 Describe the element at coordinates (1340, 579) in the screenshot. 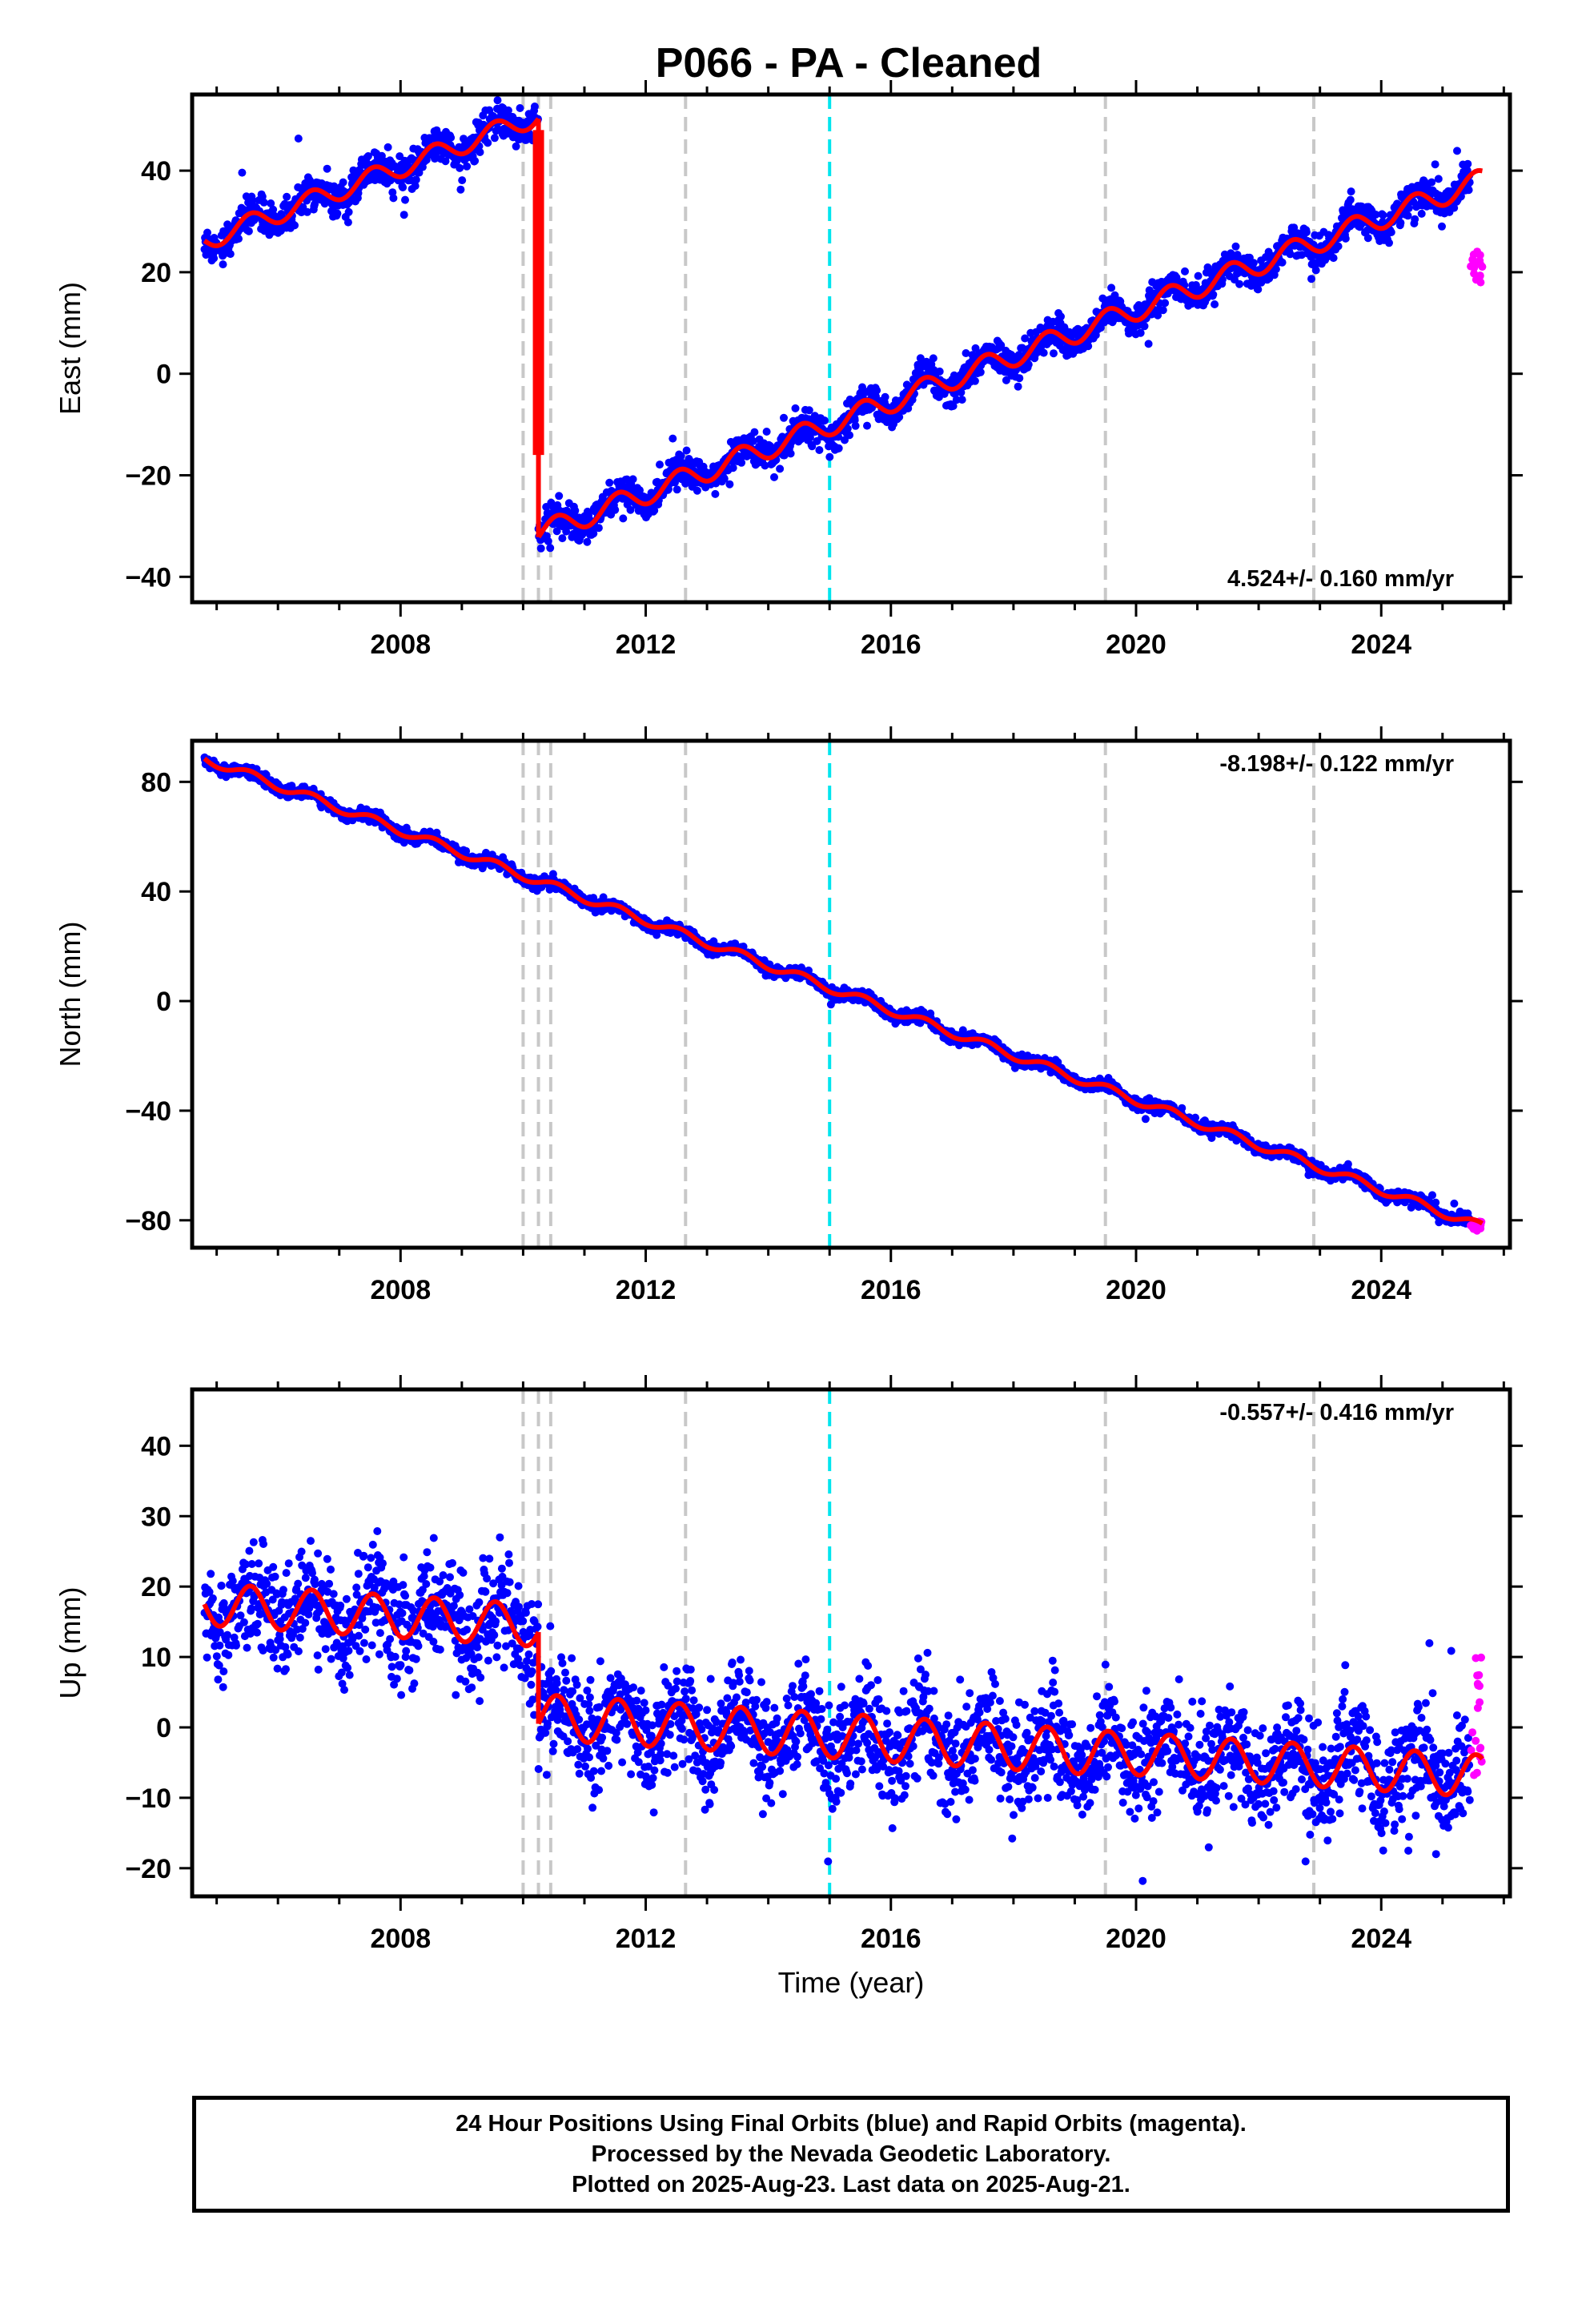

I see `velocity-rate-label: 4.524+/- 0.160 mm/yr` at that location.